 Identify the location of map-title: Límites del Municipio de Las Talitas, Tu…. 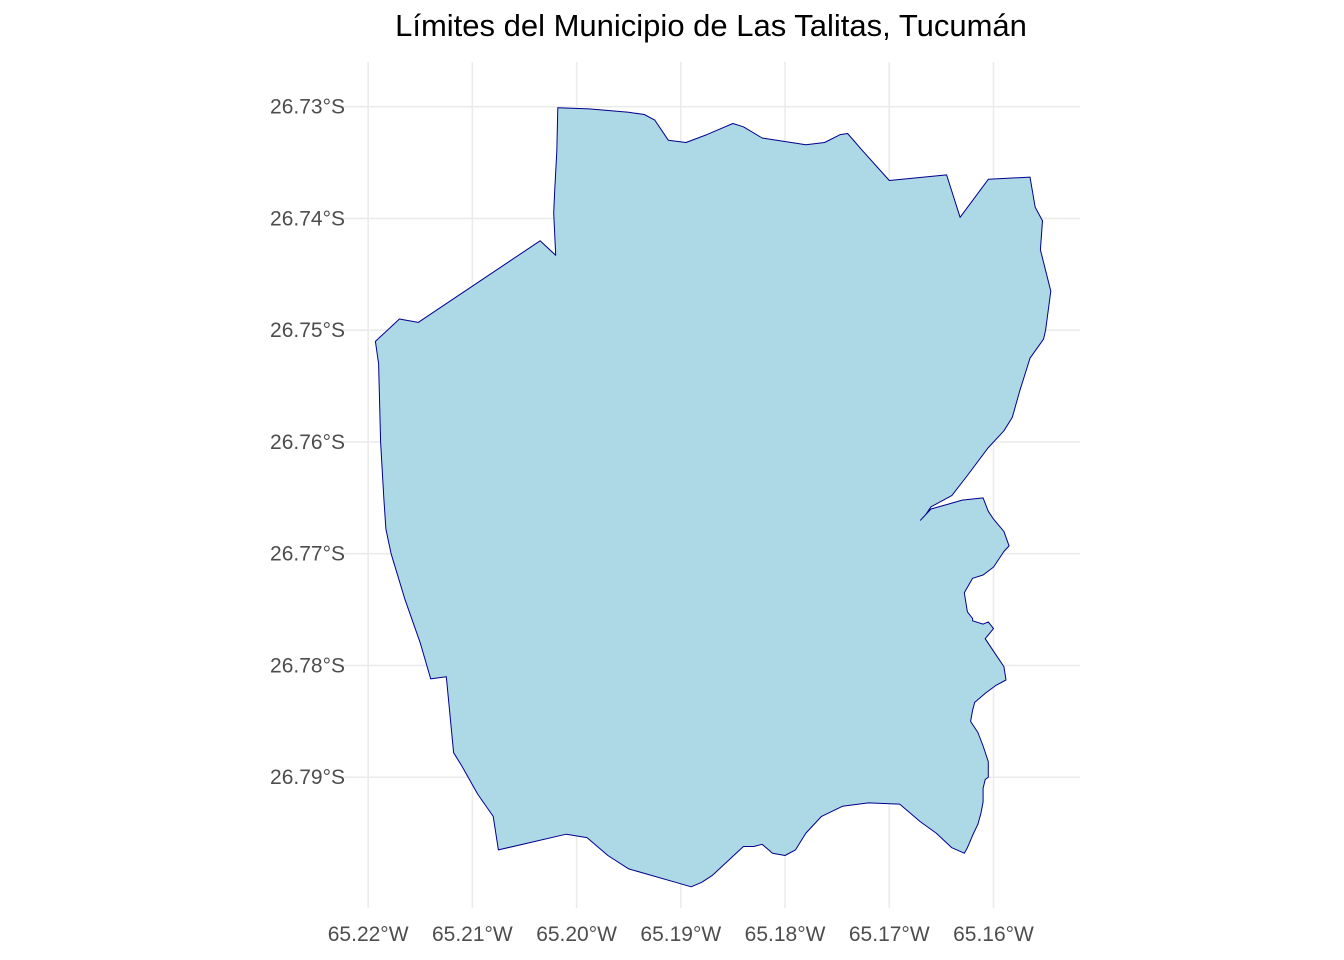
(711, 25).